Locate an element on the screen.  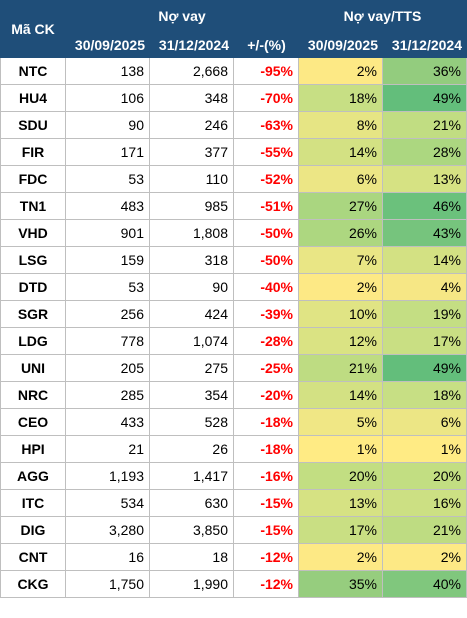
table-row: TN1 483 985 -51% 27% 46% is located at coordinates (233, 206).